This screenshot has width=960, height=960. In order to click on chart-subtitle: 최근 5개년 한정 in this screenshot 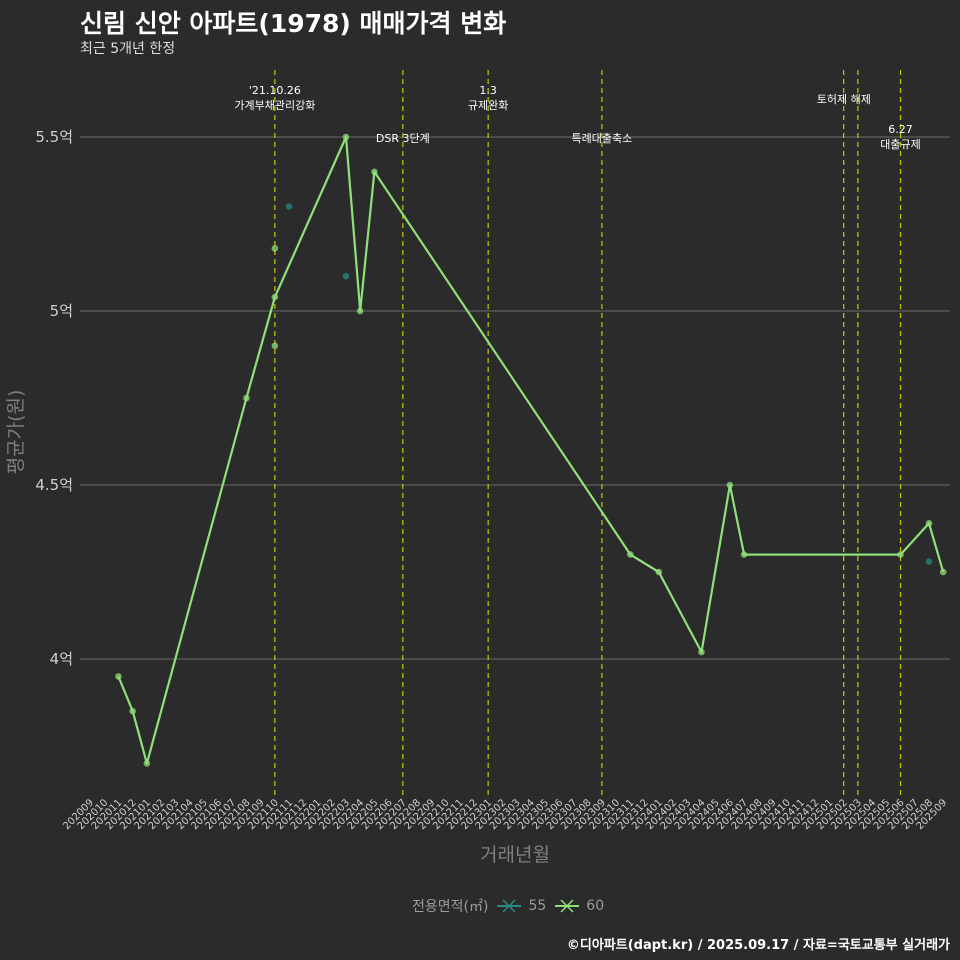, I will do `click(128, 49)`.